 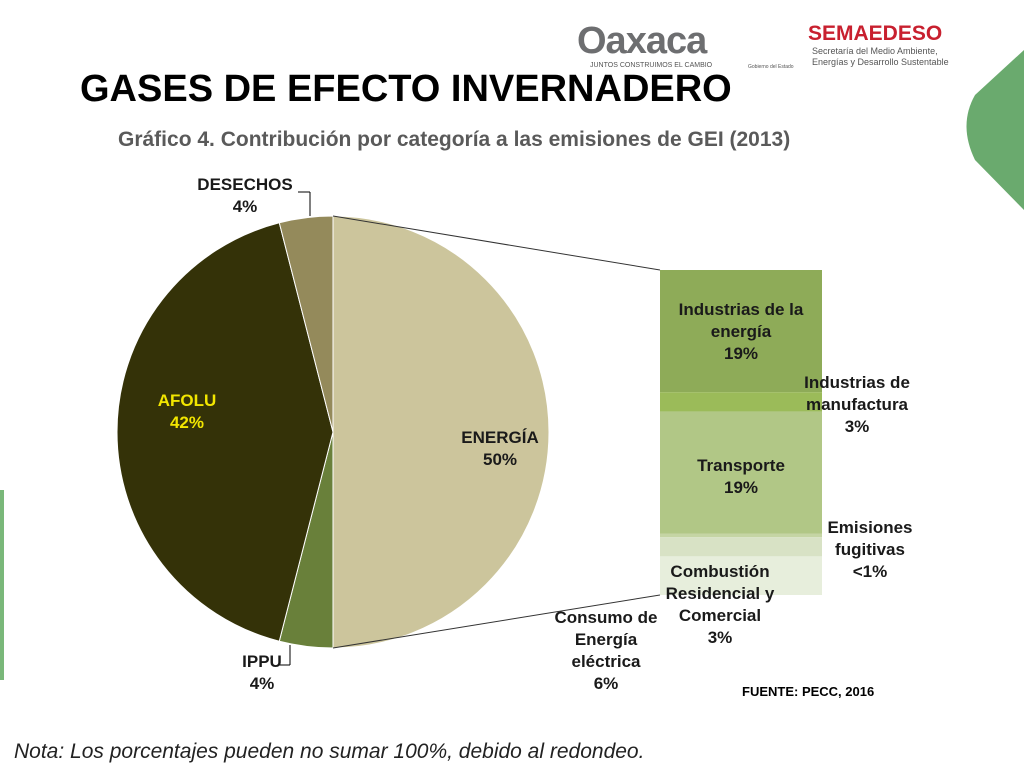 What do you see at coordinates (244, 196) in the screenshot?
I see `pie-label: DESECHOS 4%` at bounding box center [244, 196].